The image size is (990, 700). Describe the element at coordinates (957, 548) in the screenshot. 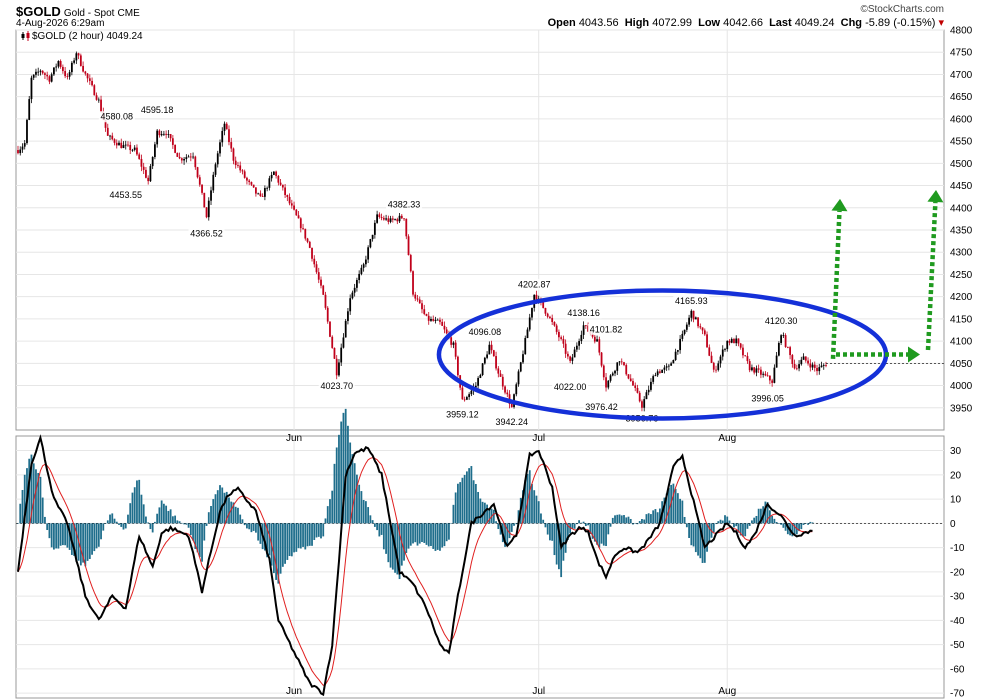

I see `oscillator-tick-label: -10` at that location.